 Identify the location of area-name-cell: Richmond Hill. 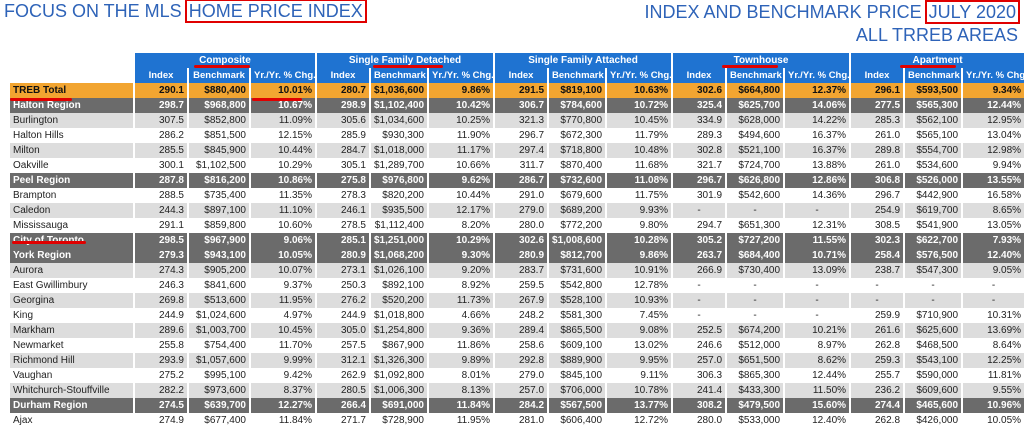
(72, 360).